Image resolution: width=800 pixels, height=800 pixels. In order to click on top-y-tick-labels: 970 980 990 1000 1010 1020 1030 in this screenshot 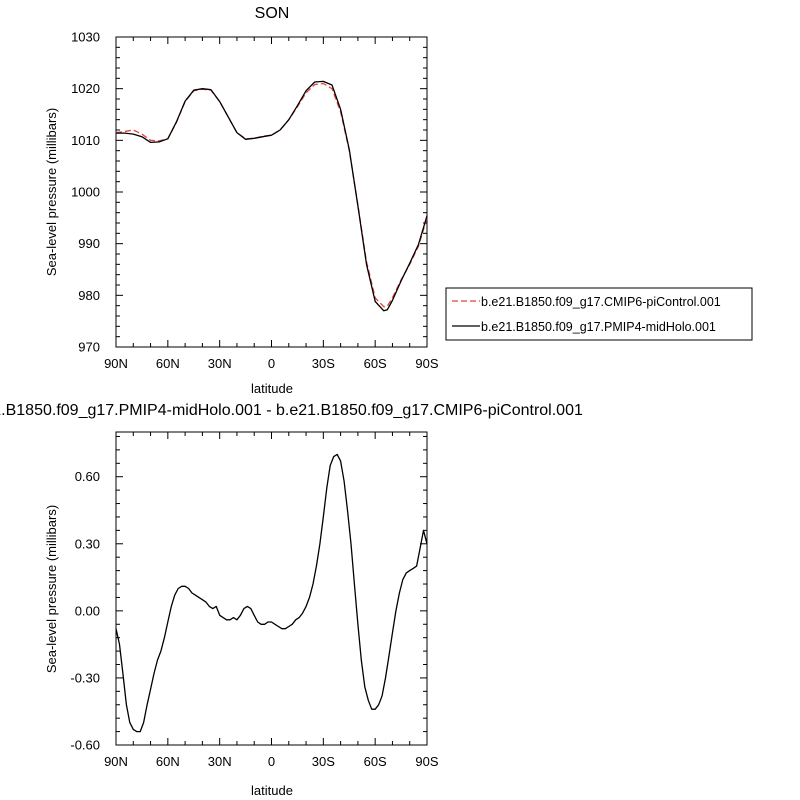, I will do `click(85, 192)`.